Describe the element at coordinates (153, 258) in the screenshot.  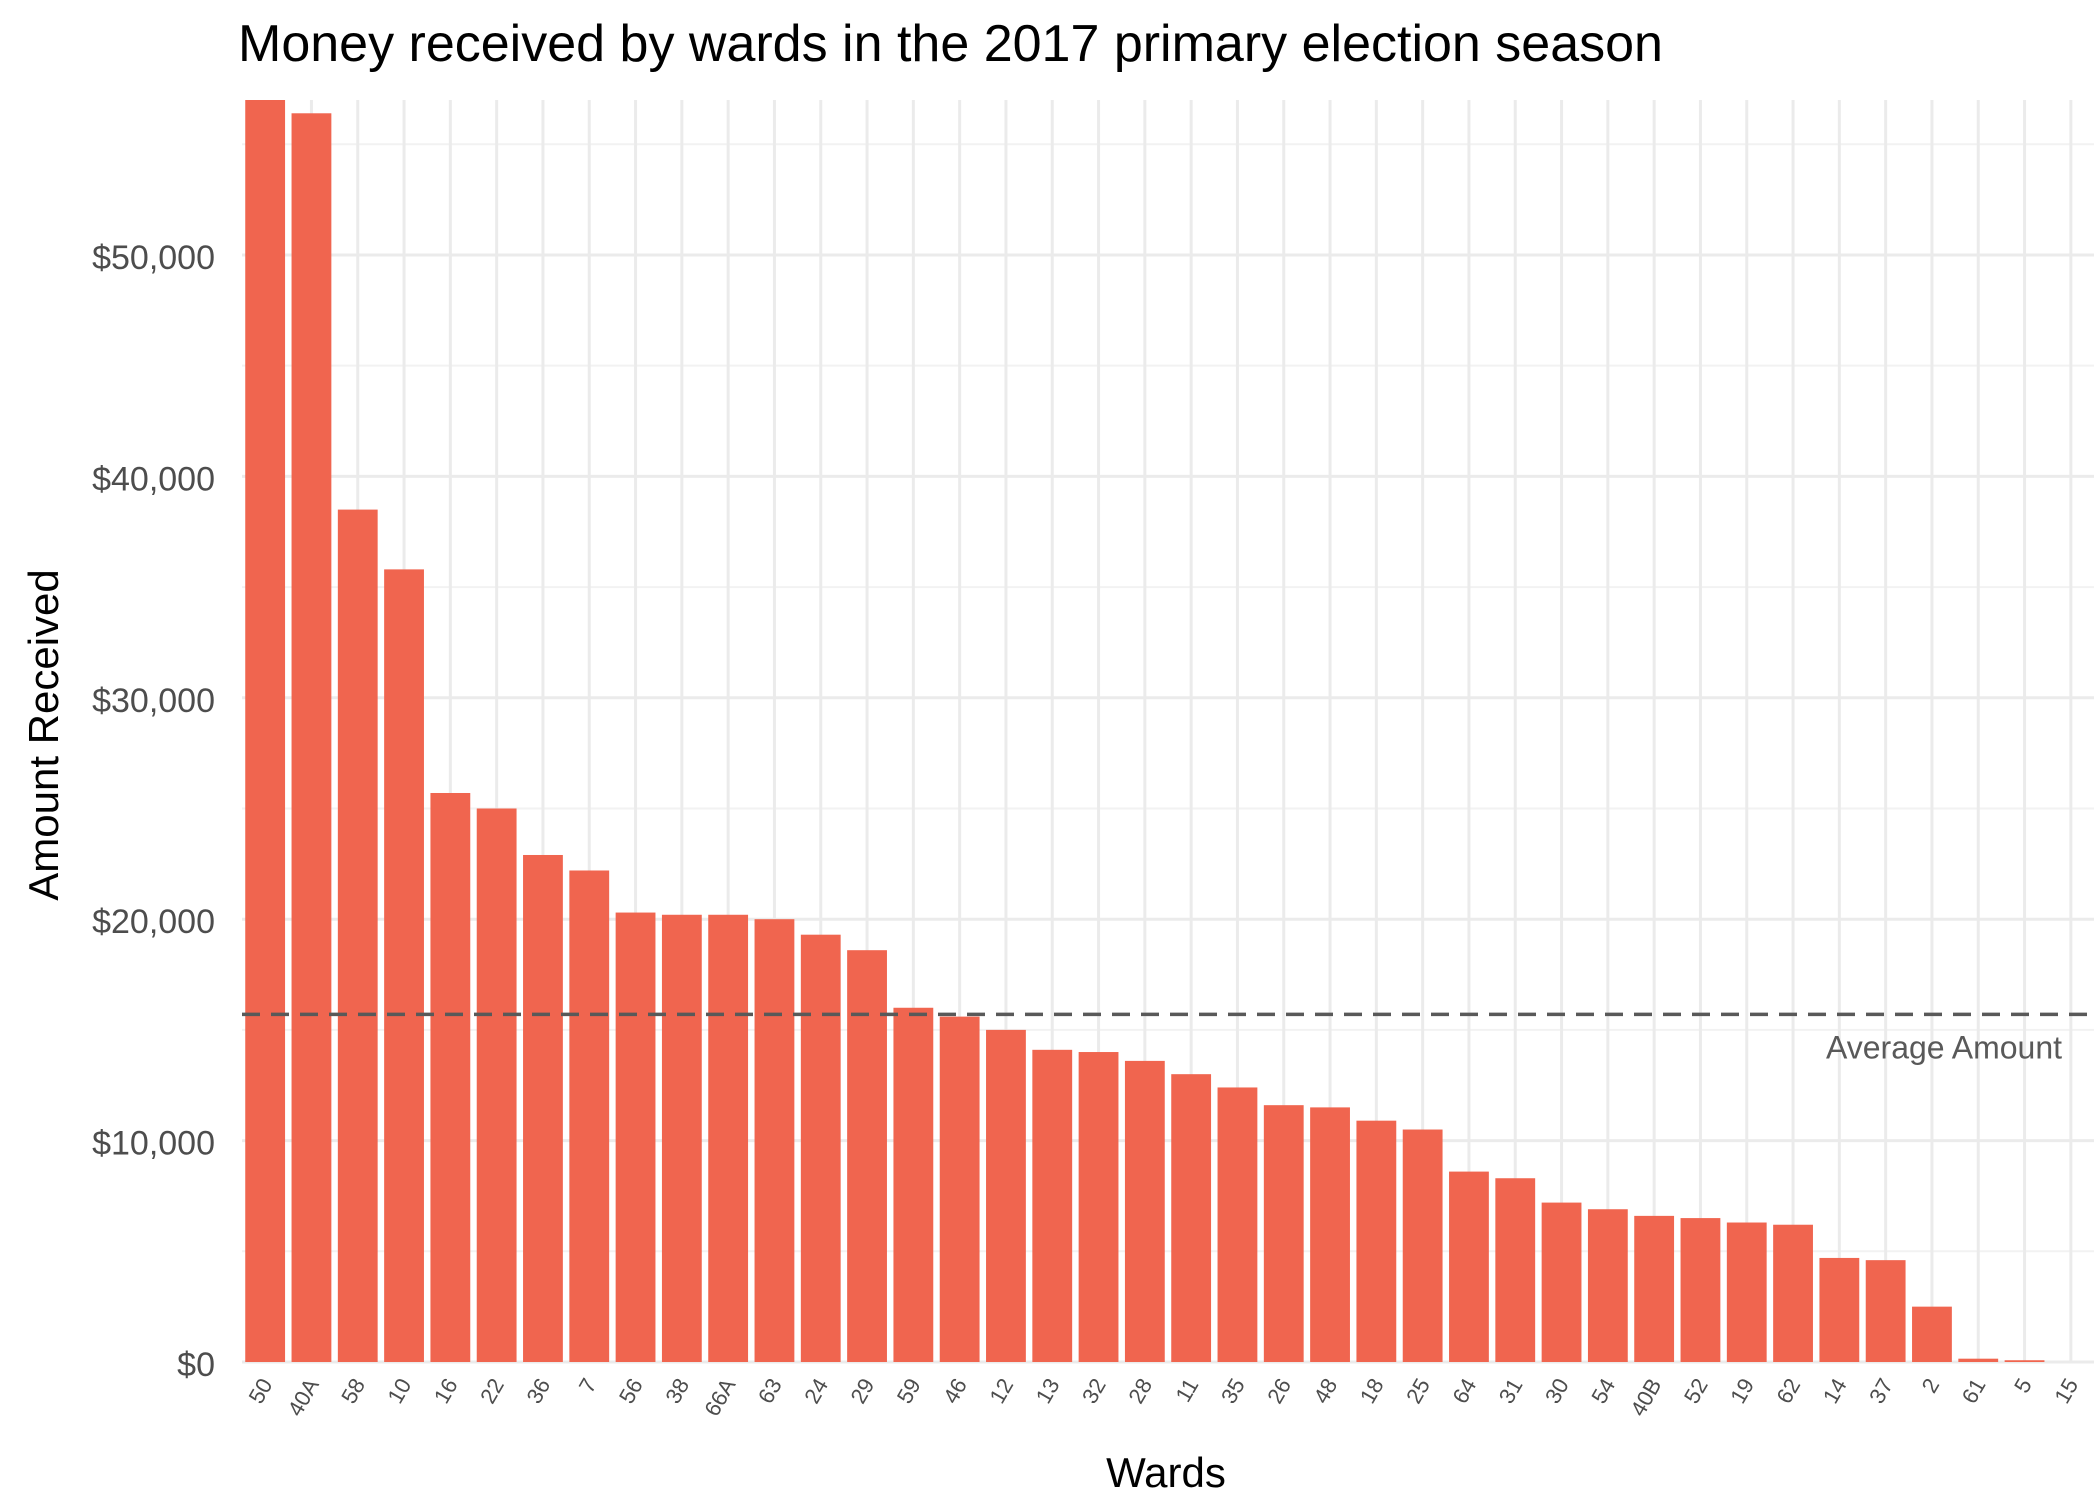
I see `y-tick-label: $50,000` at that location.